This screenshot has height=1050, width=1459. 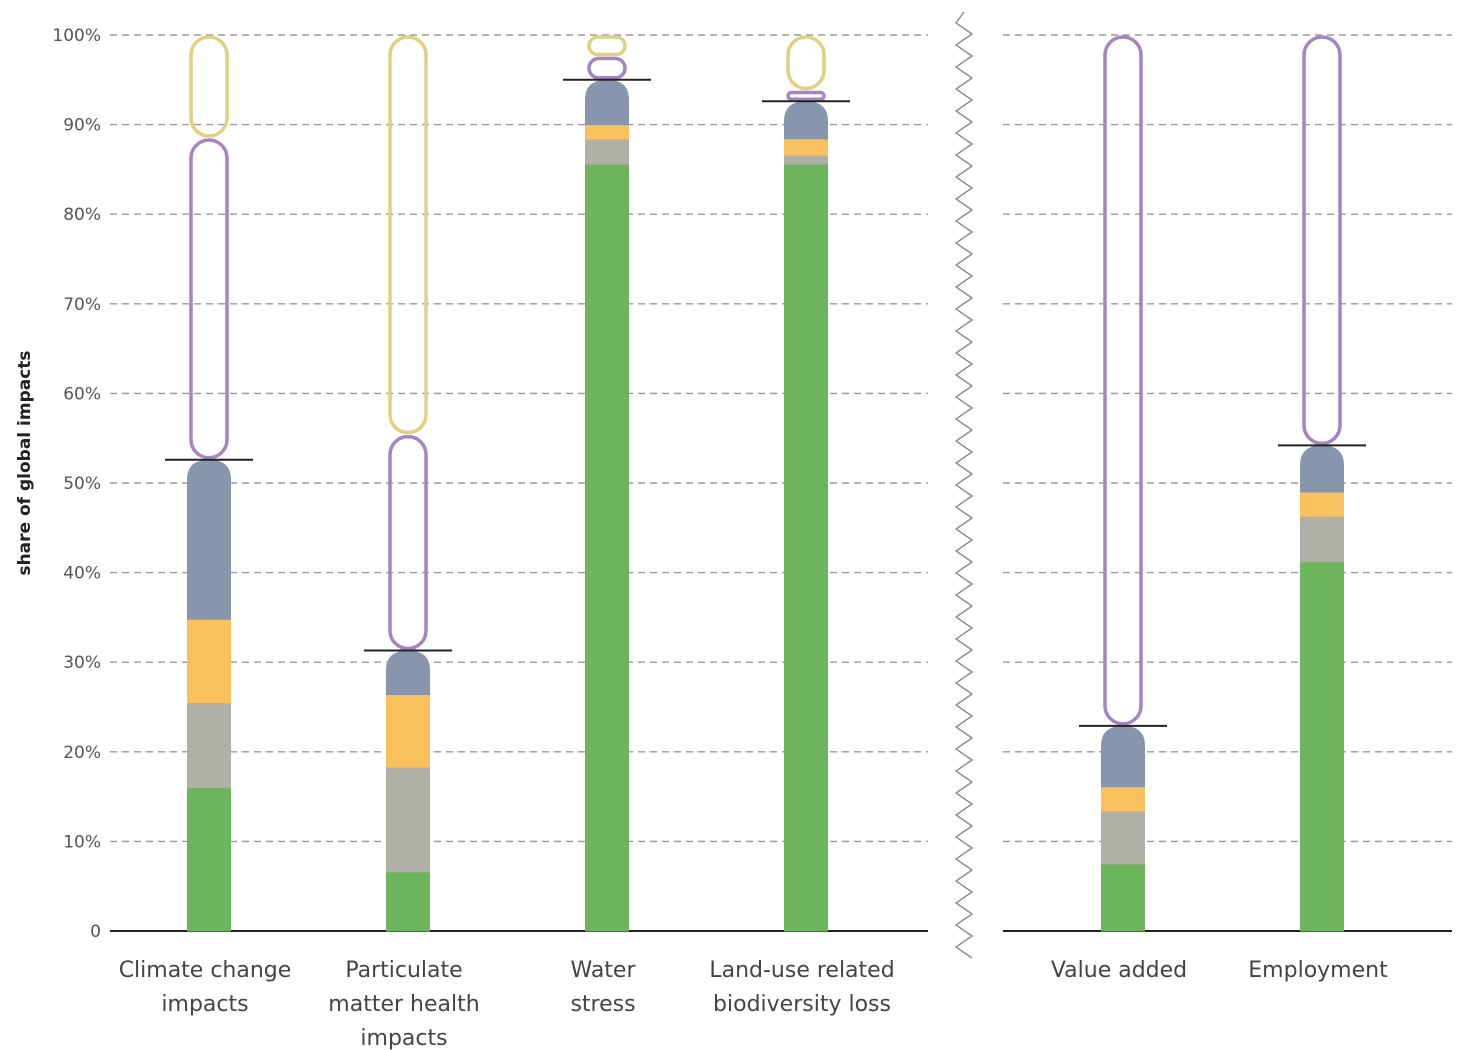 I want to click on y-axis-label: share of global impacts, so click(x=25, y=462).